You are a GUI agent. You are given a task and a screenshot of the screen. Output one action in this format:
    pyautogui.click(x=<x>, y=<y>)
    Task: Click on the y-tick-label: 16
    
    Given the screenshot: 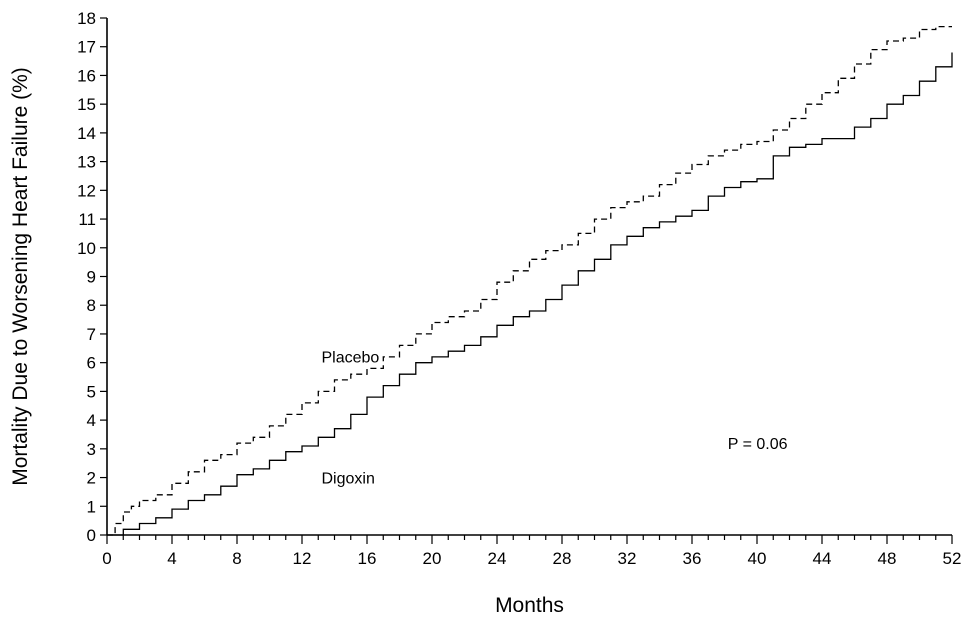 What is the action you would take?
    pyautogui.click(x=86, y=75)
    